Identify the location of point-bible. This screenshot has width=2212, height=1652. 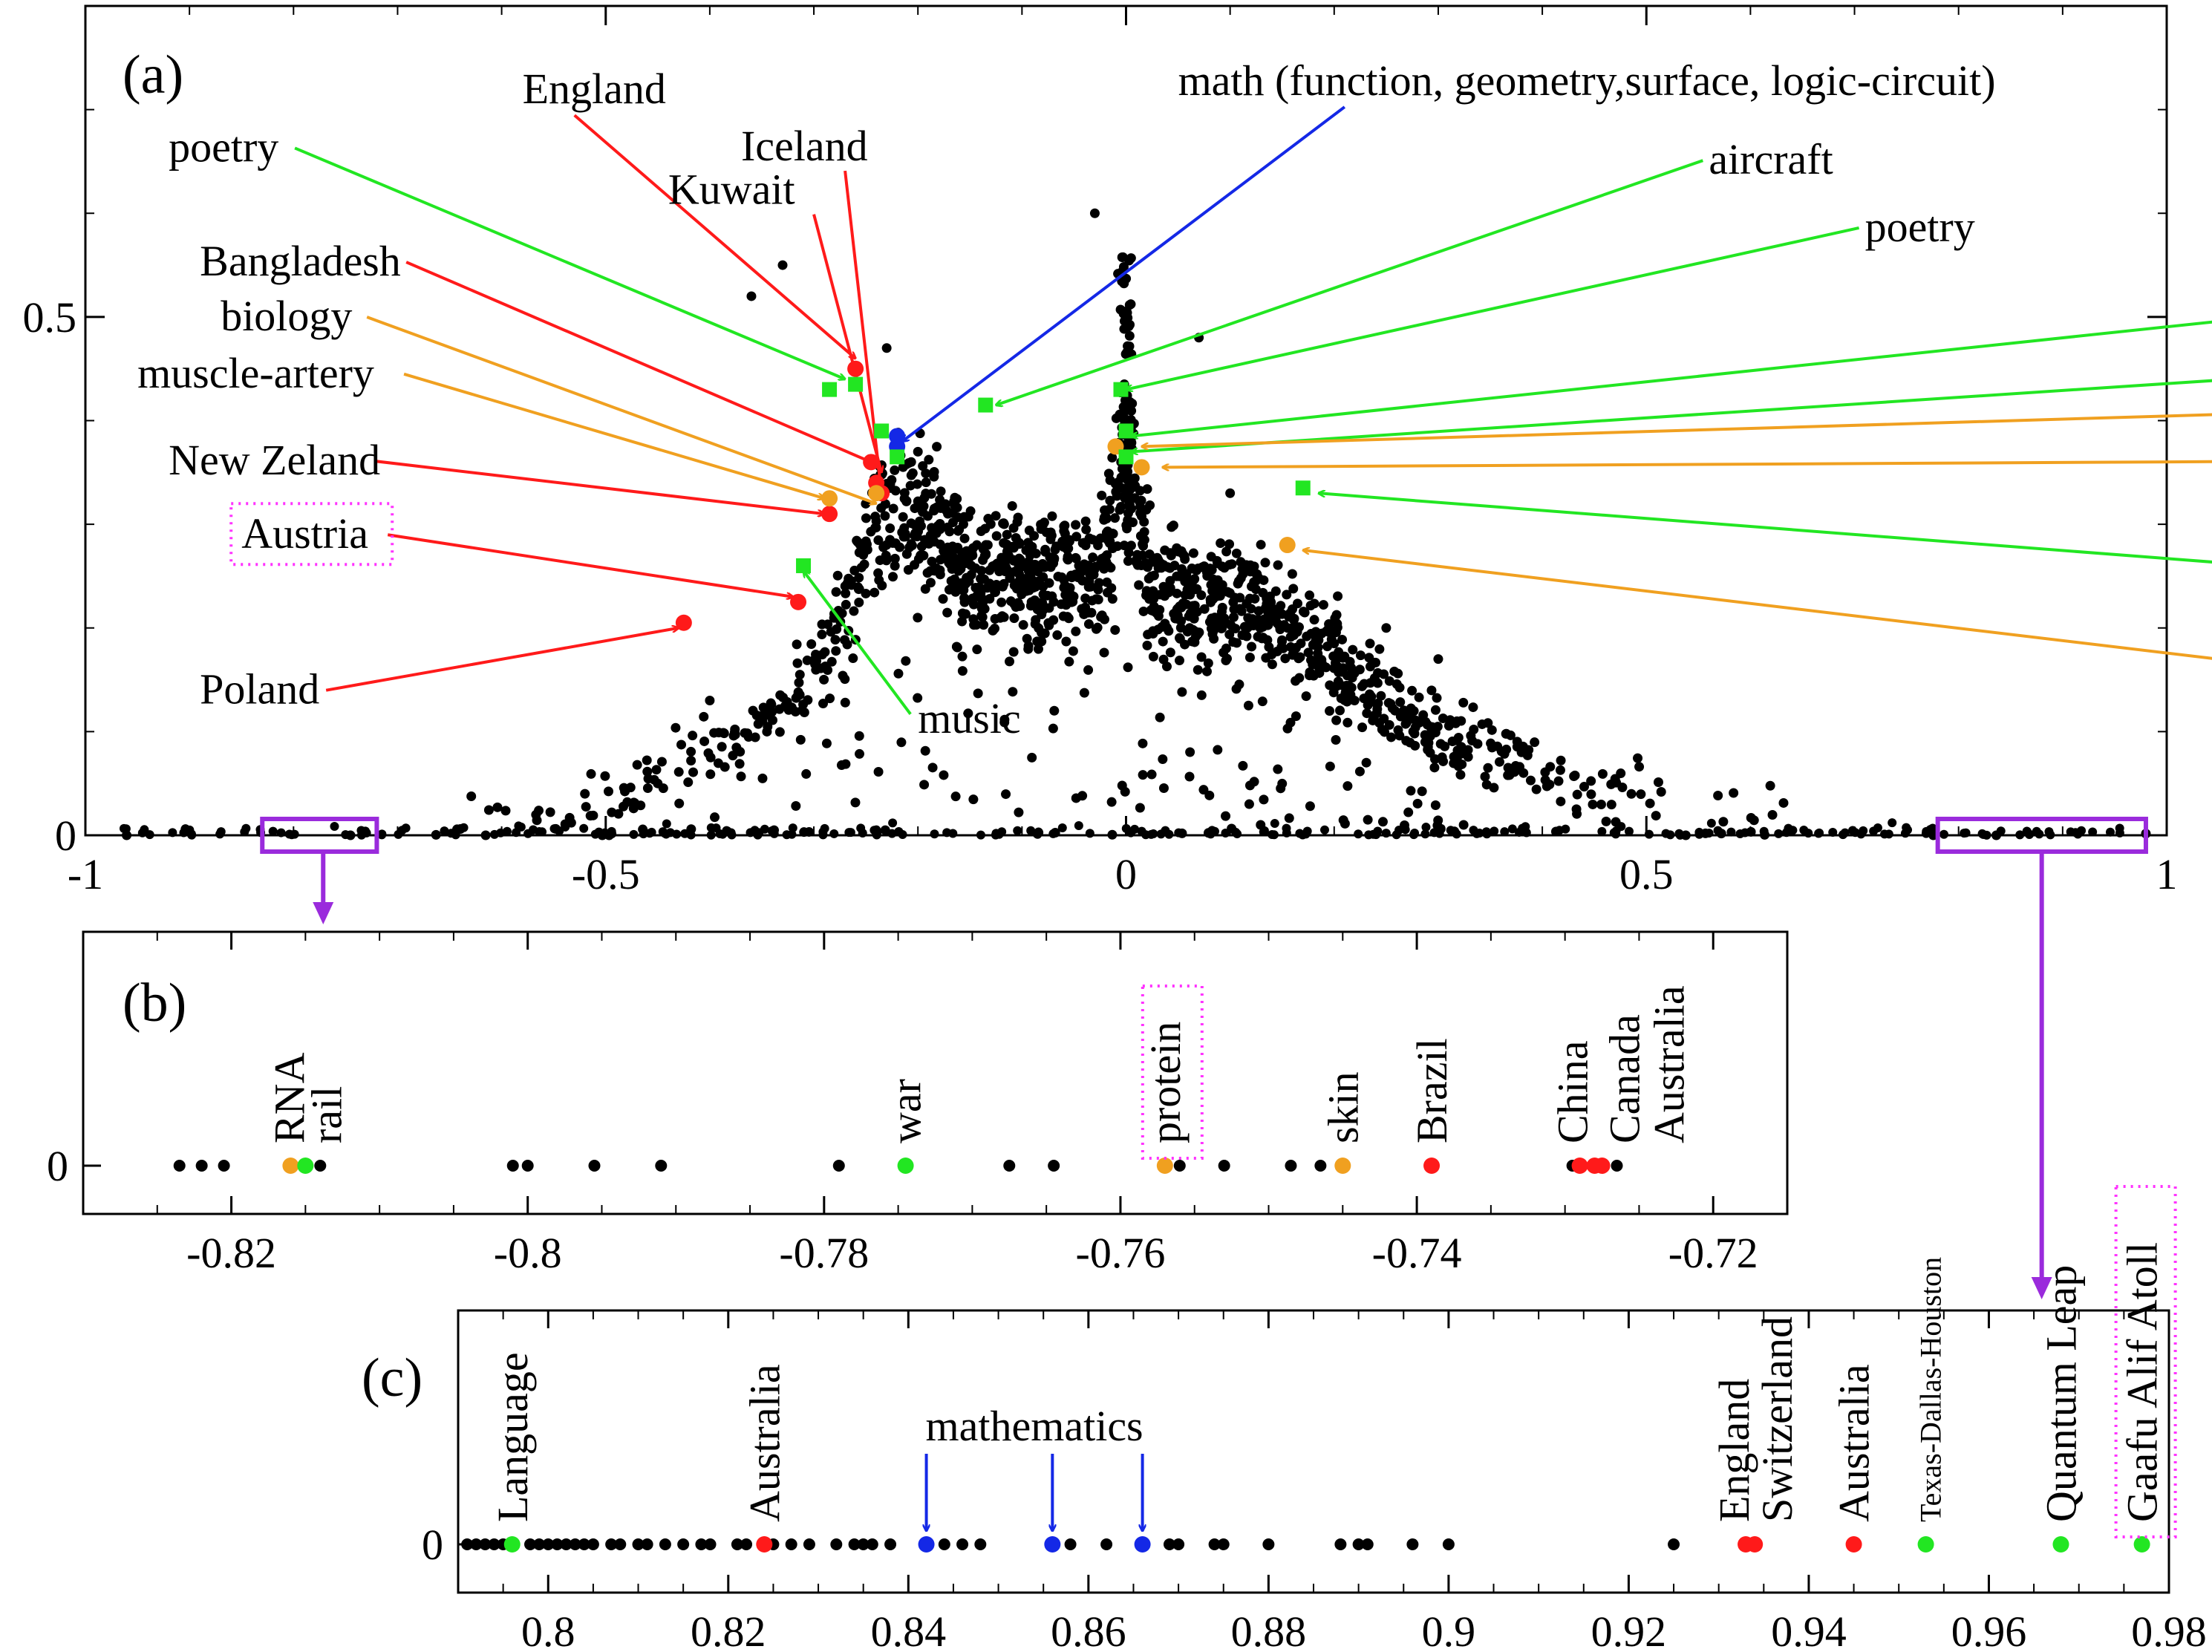
(1303, 488).